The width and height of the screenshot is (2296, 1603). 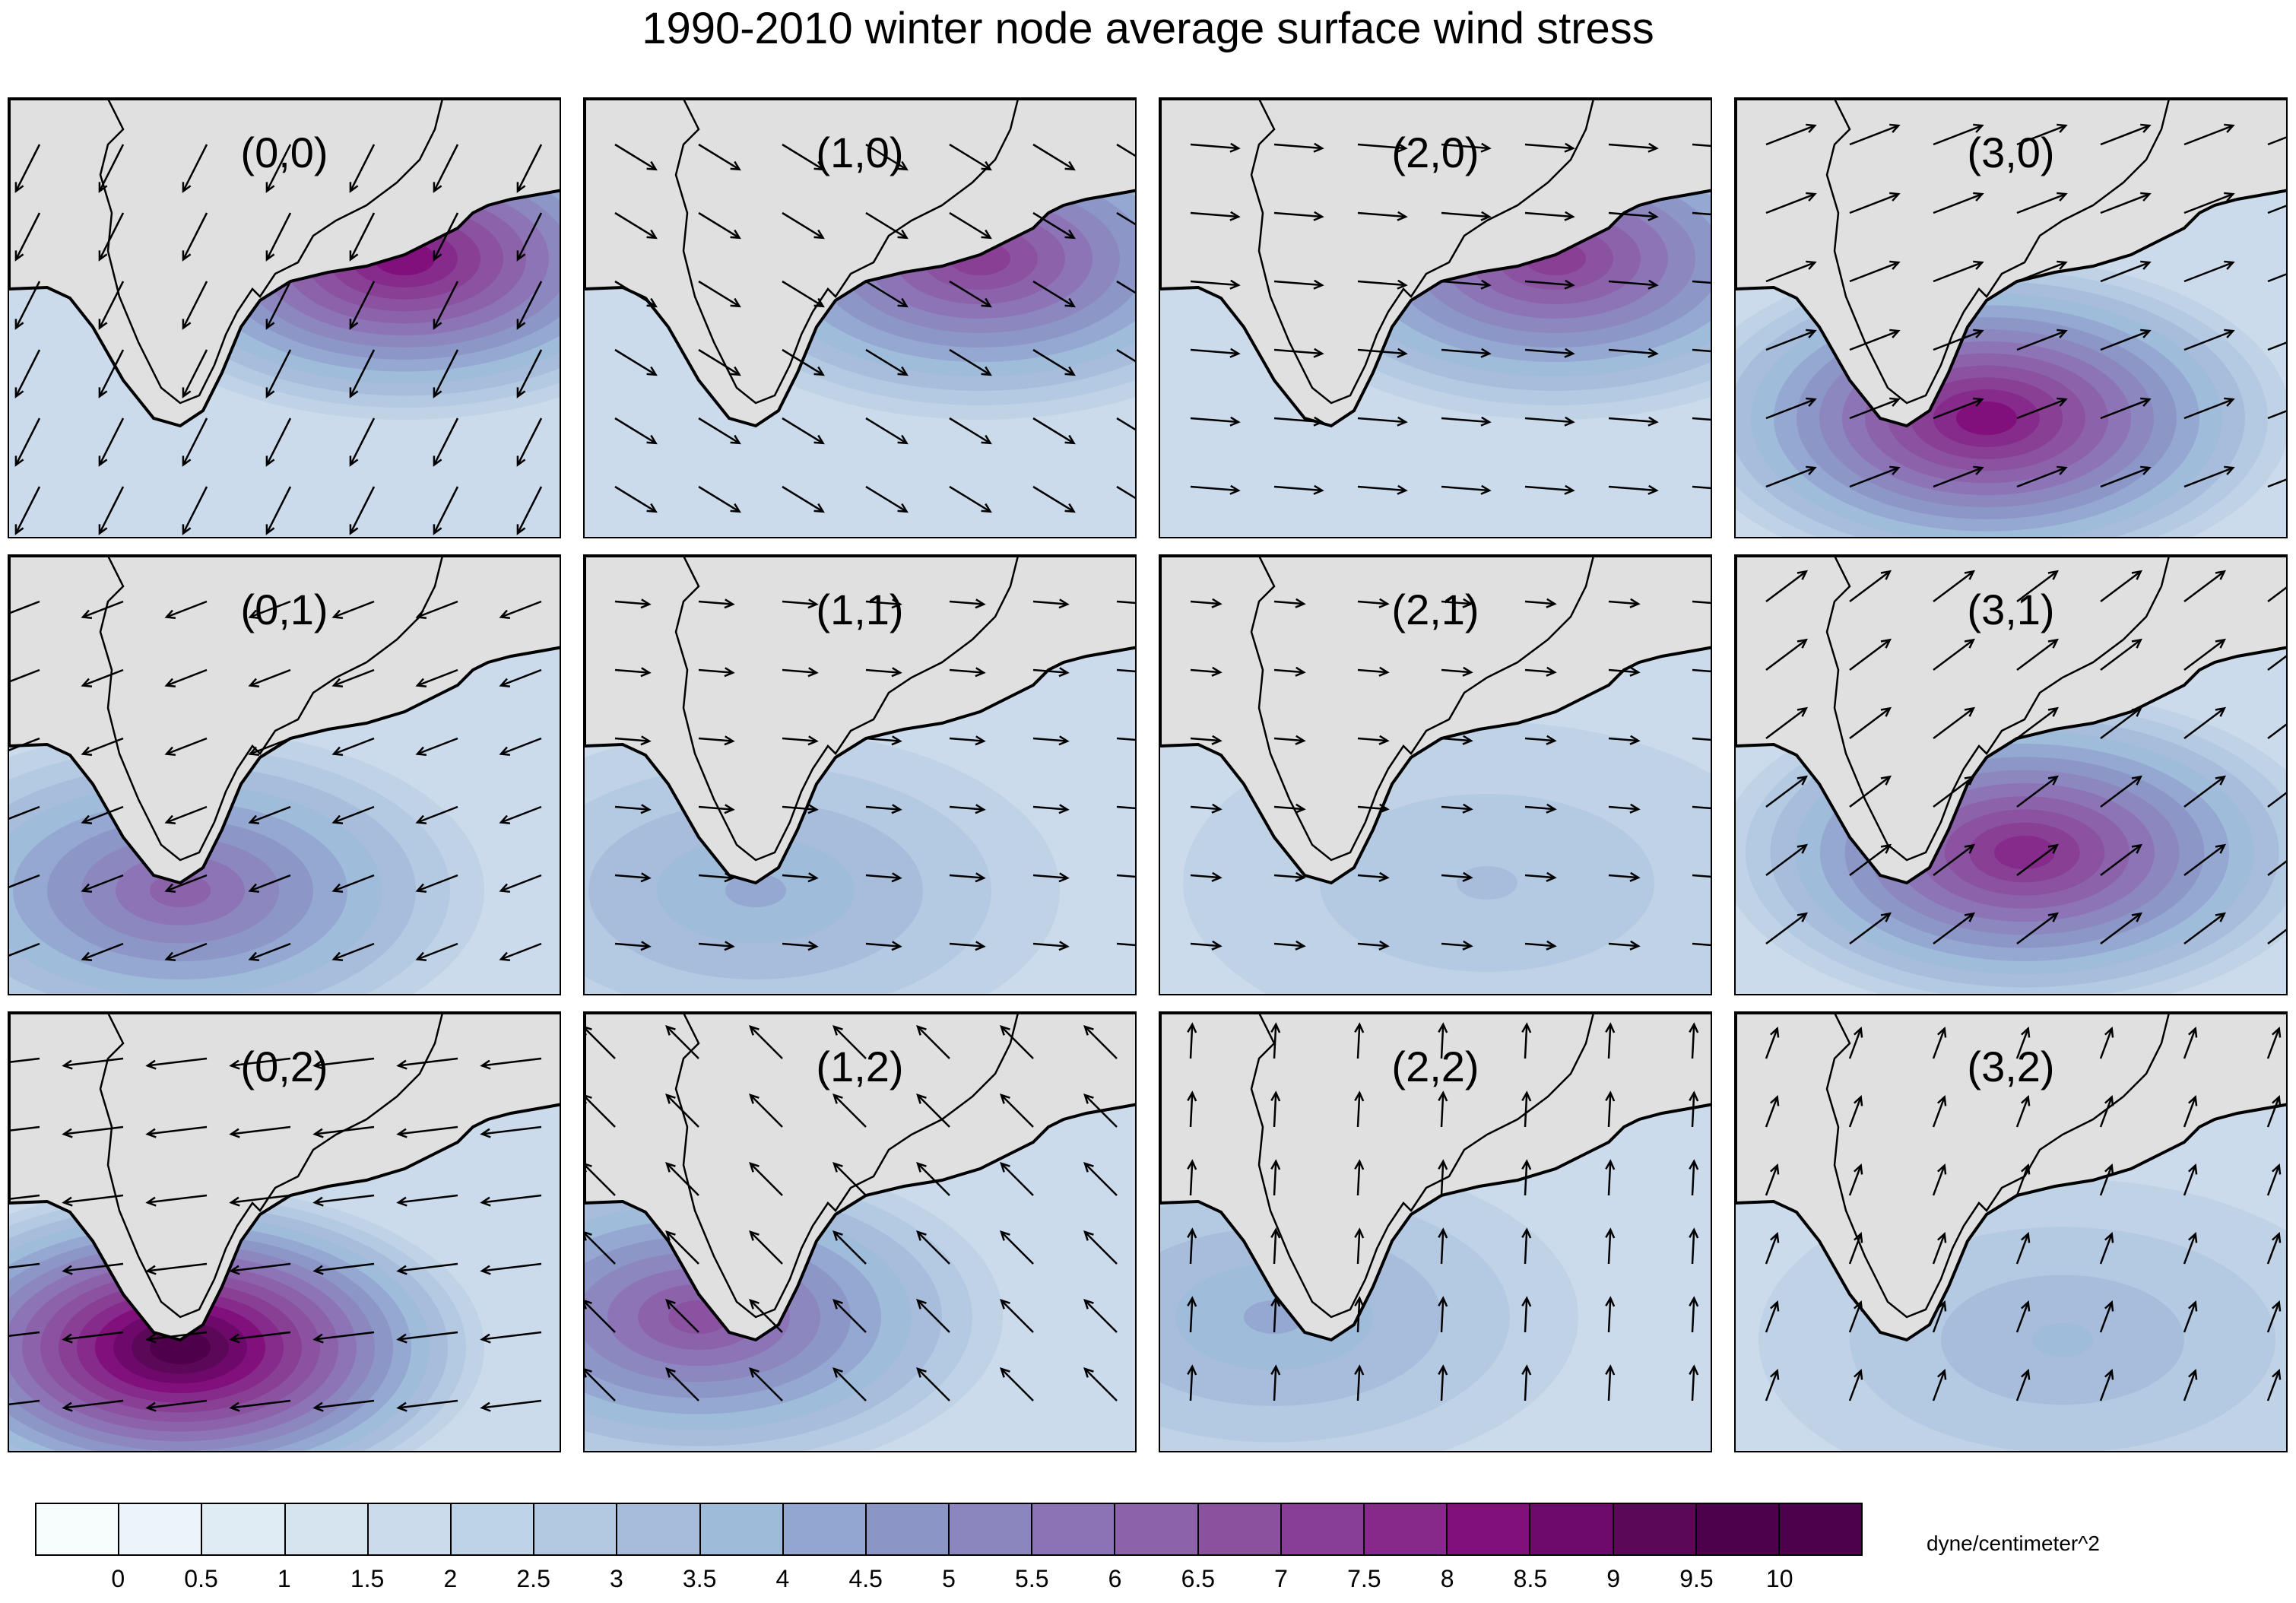 What do you see at coordinates (1435, 720) in the screenshot?
I see `landmass` at bounding box center [1435, 720].